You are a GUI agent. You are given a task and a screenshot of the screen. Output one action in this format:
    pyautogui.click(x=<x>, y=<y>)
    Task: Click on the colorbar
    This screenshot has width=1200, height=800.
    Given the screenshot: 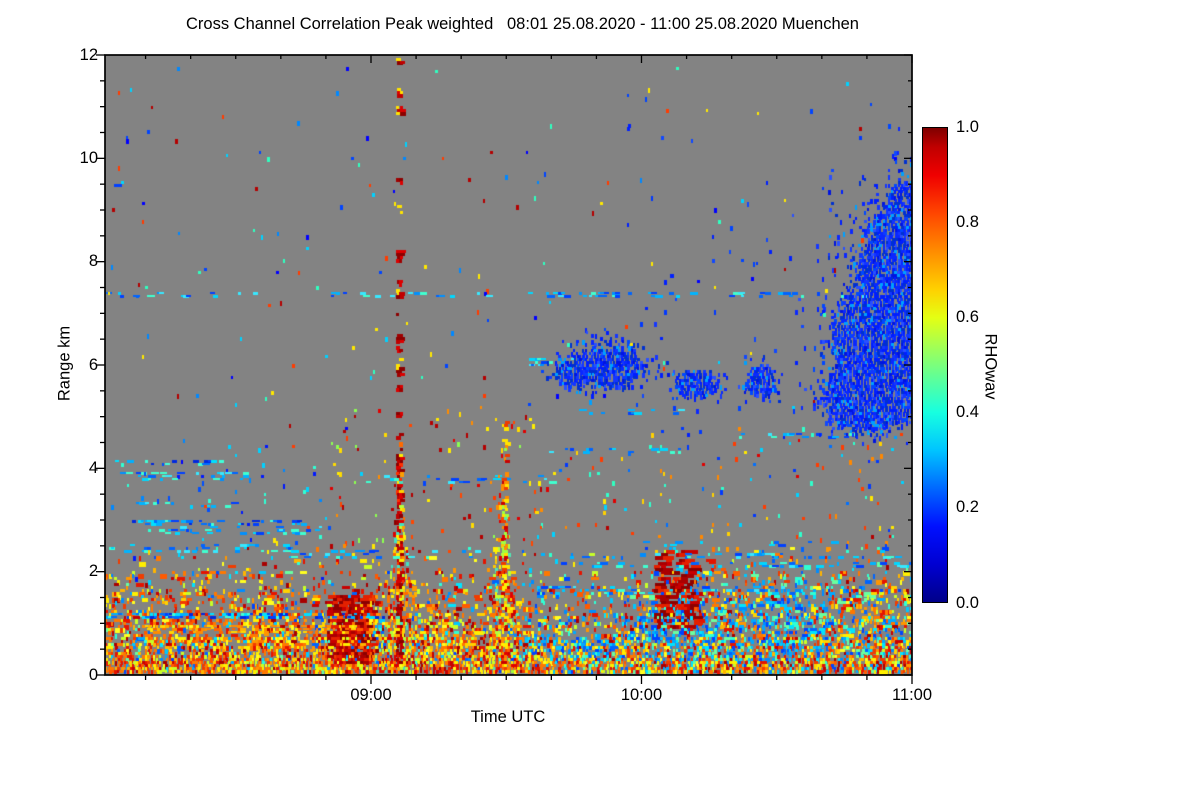 What is the action you would take?
    pyautogui.click(x=935, y=365)
    